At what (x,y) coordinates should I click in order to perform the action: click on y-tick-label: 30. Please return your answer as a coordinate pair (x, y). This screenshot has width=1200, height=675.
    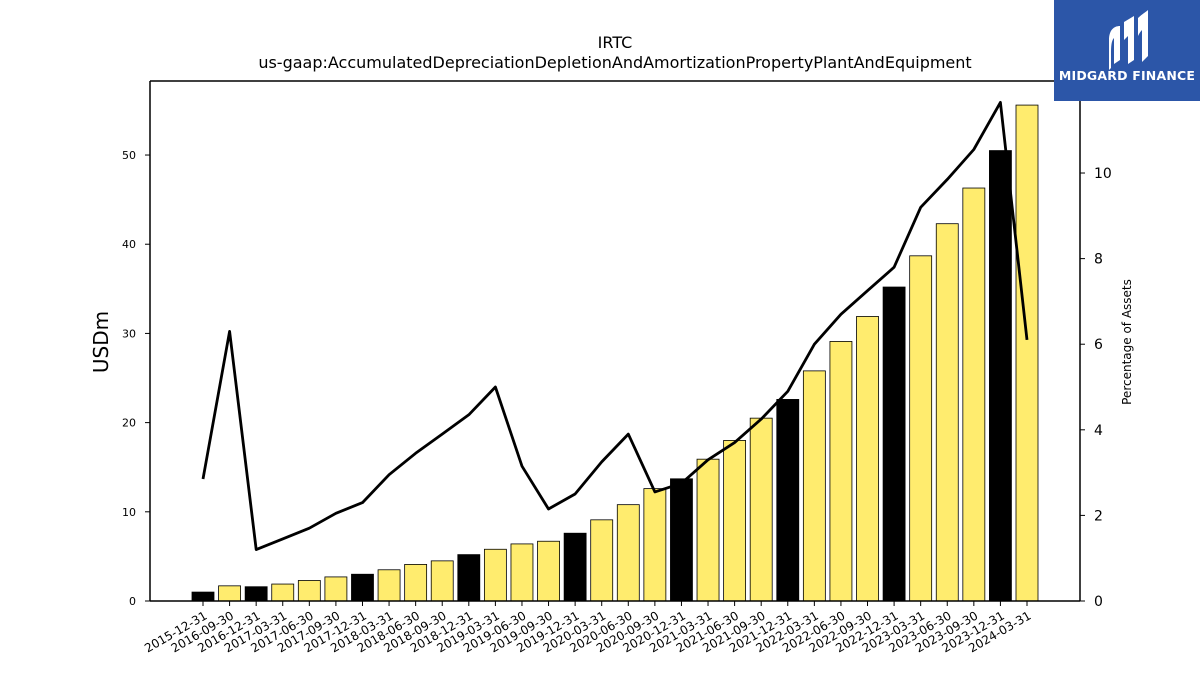
    Looking at the image, I should click on (129, 333).